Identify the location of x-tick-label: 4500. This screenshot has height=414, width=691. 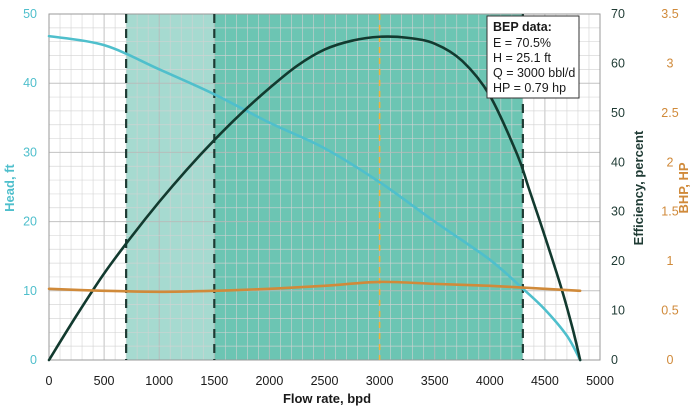
(545, 381).